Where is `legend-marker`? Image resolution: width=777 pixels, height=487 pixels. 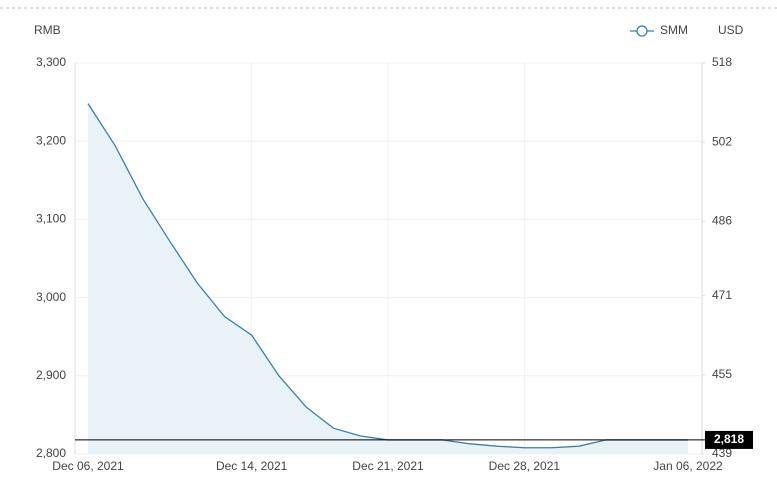 legend-marker is located at coordinates (642, 31).